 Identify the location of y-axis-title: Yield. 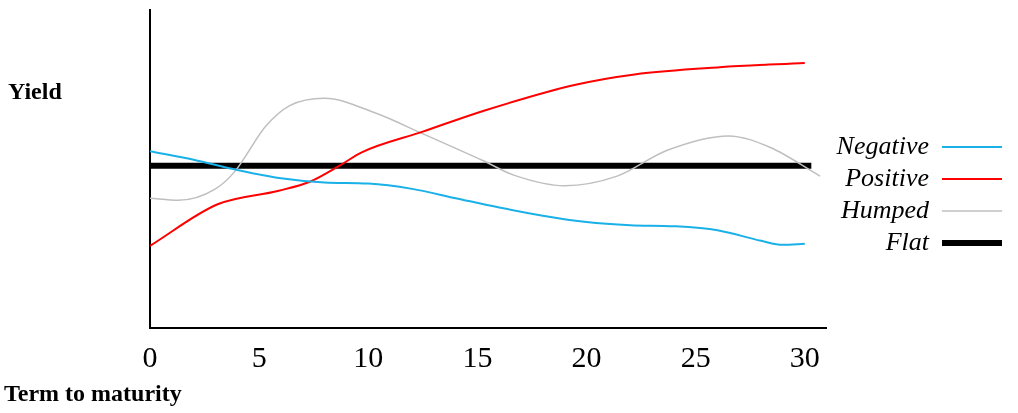
(35, 91).